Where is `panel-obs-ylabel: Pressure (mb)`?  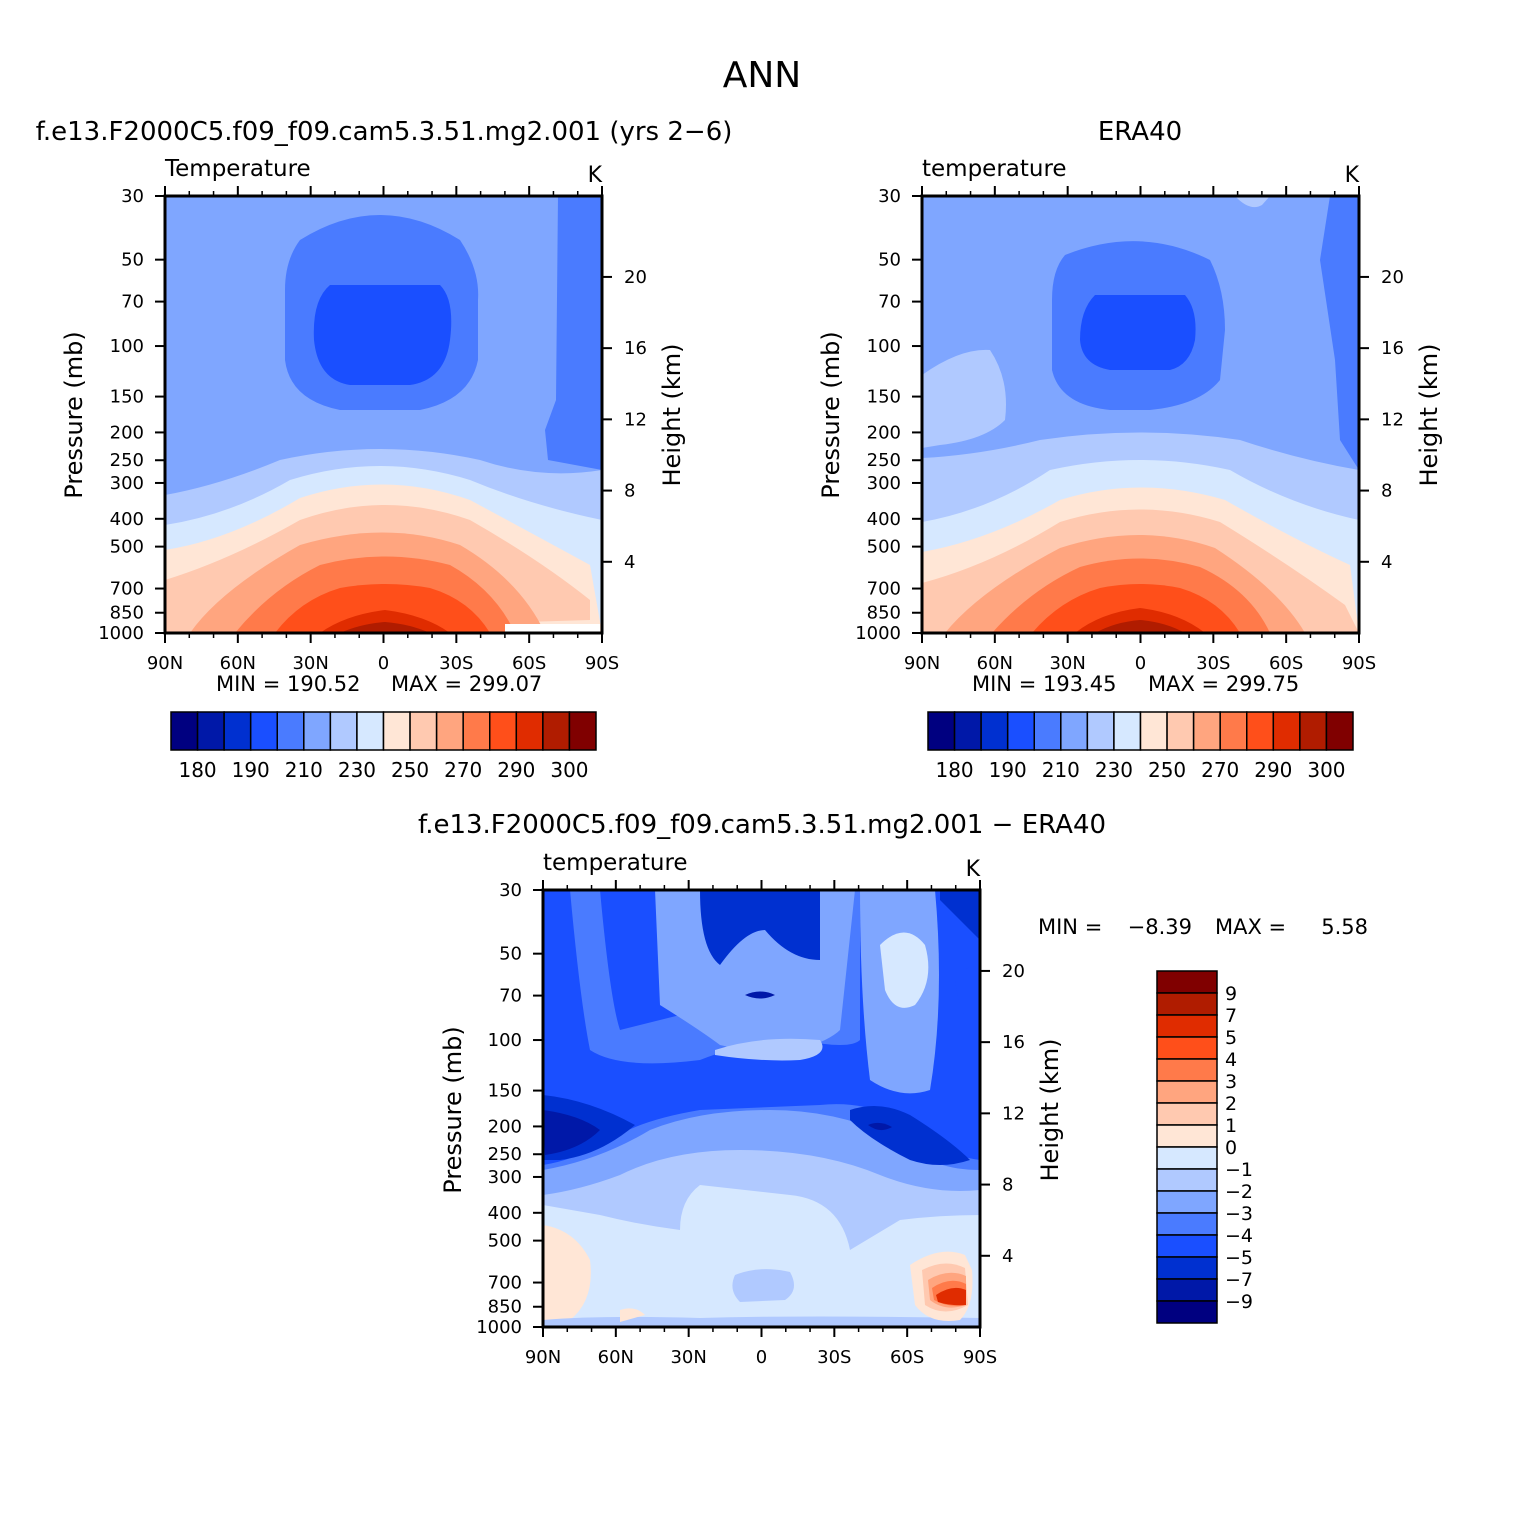 panel-obs-ylabel: Pressure (mb) is located at coordinates (831, 414).